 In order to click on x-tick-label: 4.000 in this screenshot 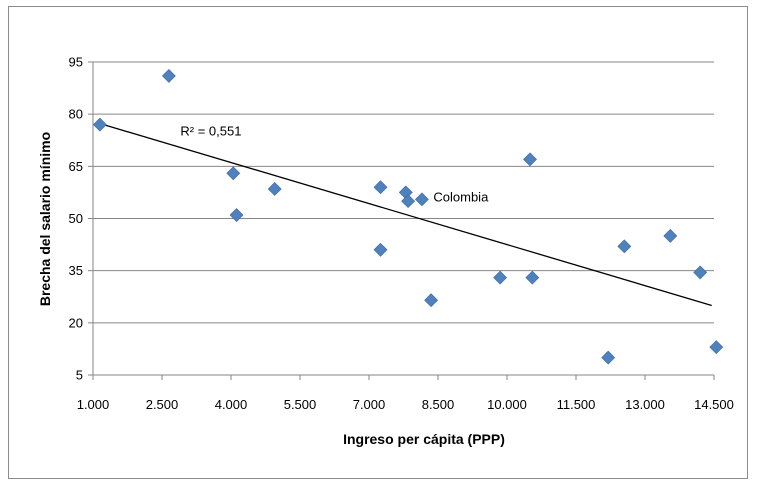, I will do `click(231, 404)`.